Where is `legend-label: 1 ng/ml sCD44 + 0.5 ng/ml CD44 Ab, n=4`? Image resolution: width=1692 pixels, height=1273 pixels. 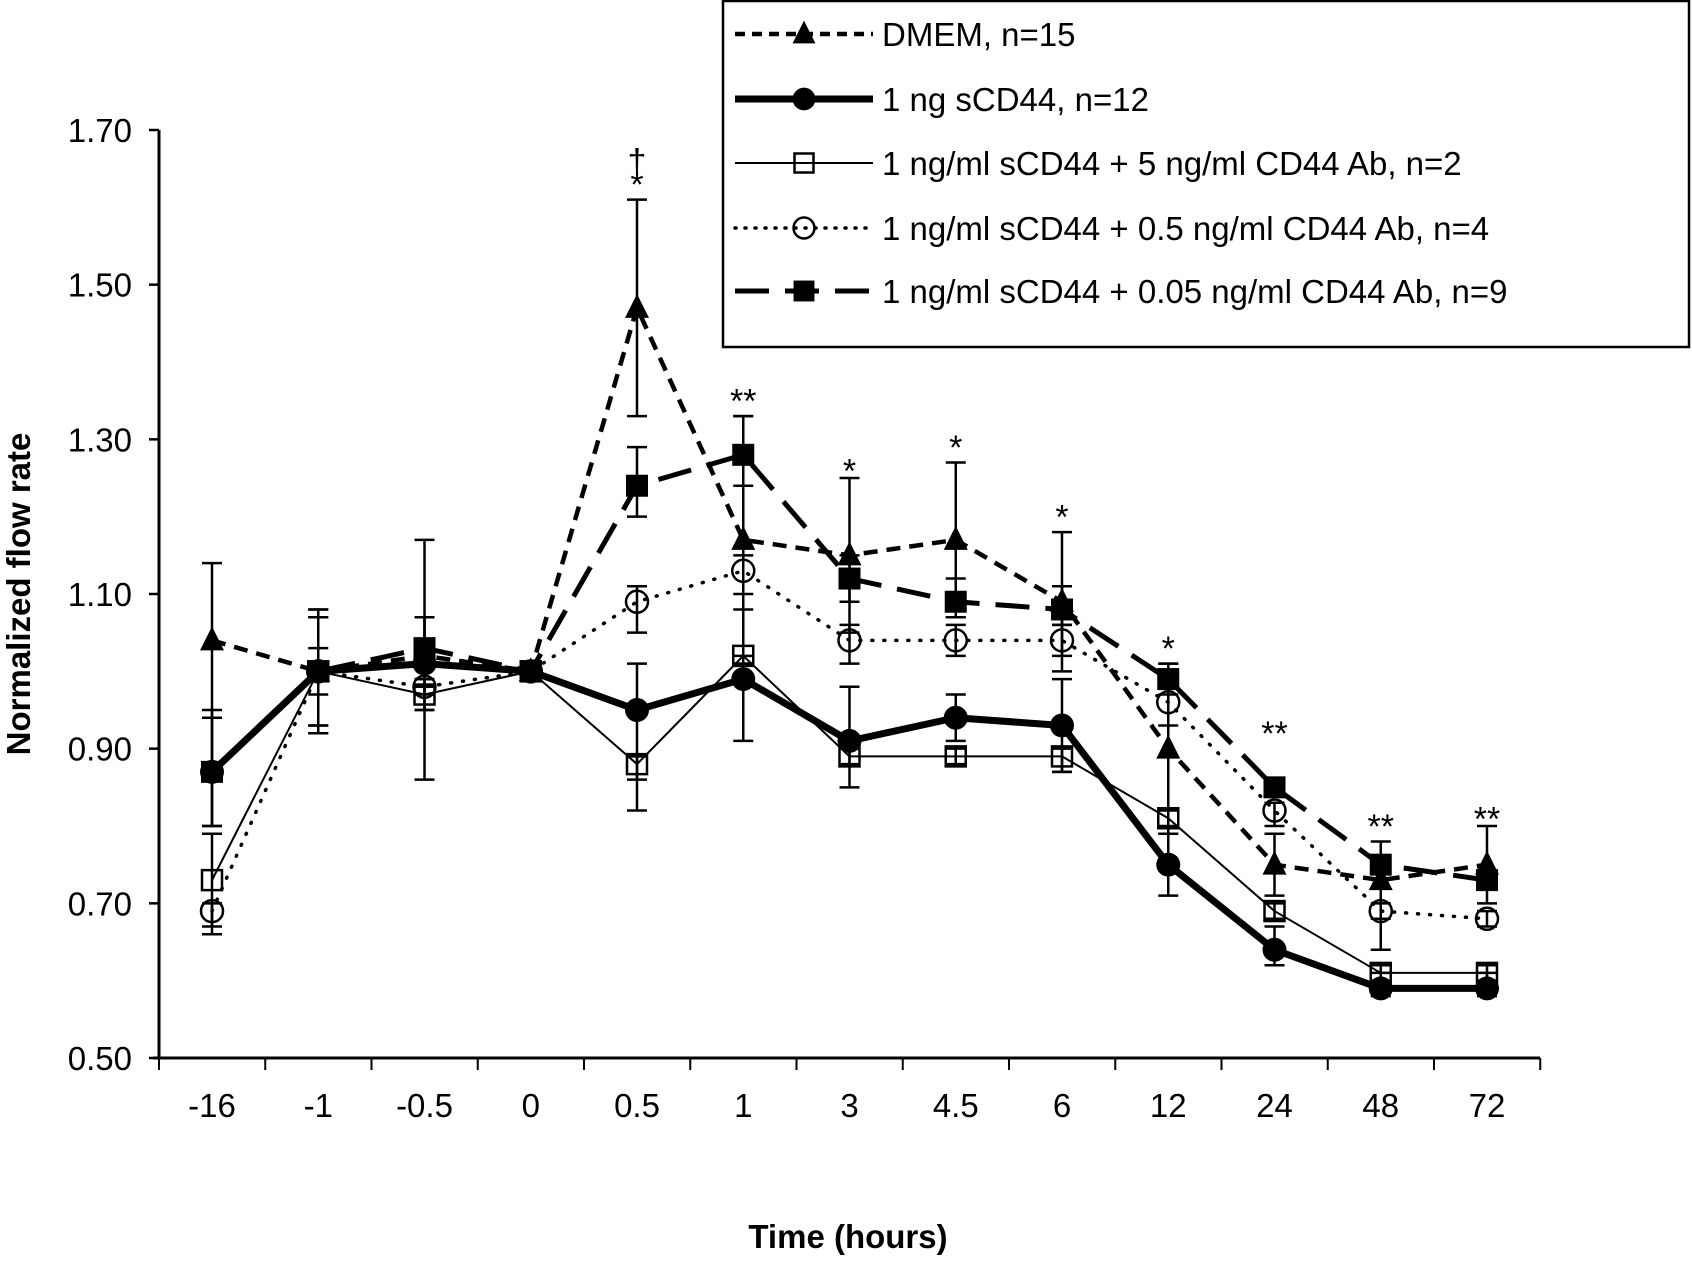 legend-label: 1 ng/ml sCD44 + 0.5 ng/ml CD44 Ab, n=4 is located at coordinates (1185, 228).